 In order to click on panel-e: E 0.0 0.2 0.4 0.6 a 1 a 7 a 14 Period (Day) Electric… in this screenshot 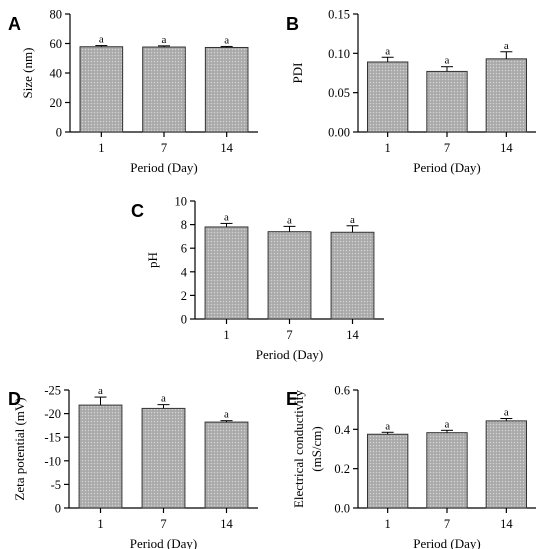, I will do `click(411, 466)`.